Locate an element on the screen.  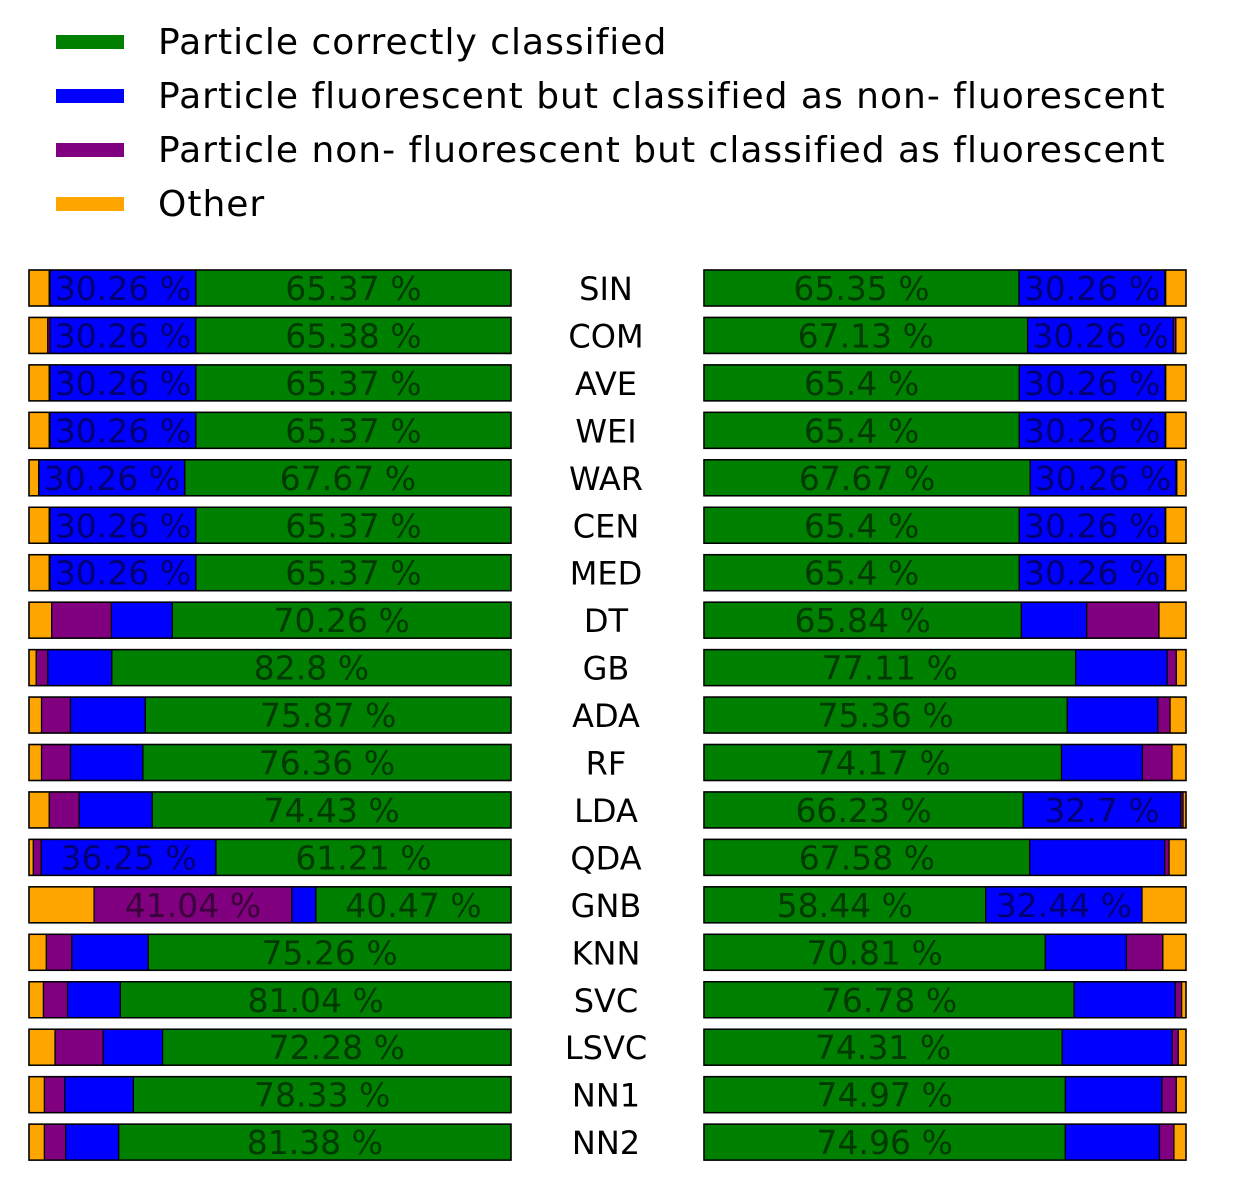
right-bar-frame-lda is located at coordinates (945, 810).